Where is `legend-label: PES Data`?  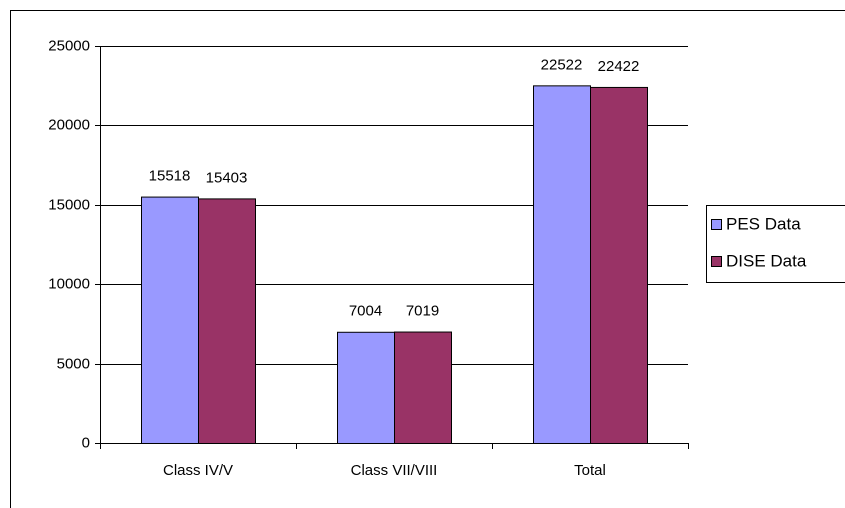 legend-label: PES Data is located at coordinates (763, 223).